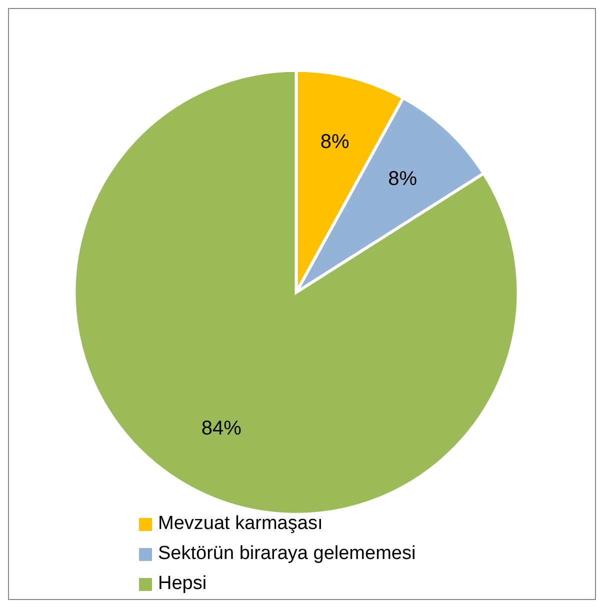 The image size is (604, 608). What do you see at coordinates (182, 584) in the screenshot?
I see `legend-label: Hepsi` at bounding box center [182, 584].